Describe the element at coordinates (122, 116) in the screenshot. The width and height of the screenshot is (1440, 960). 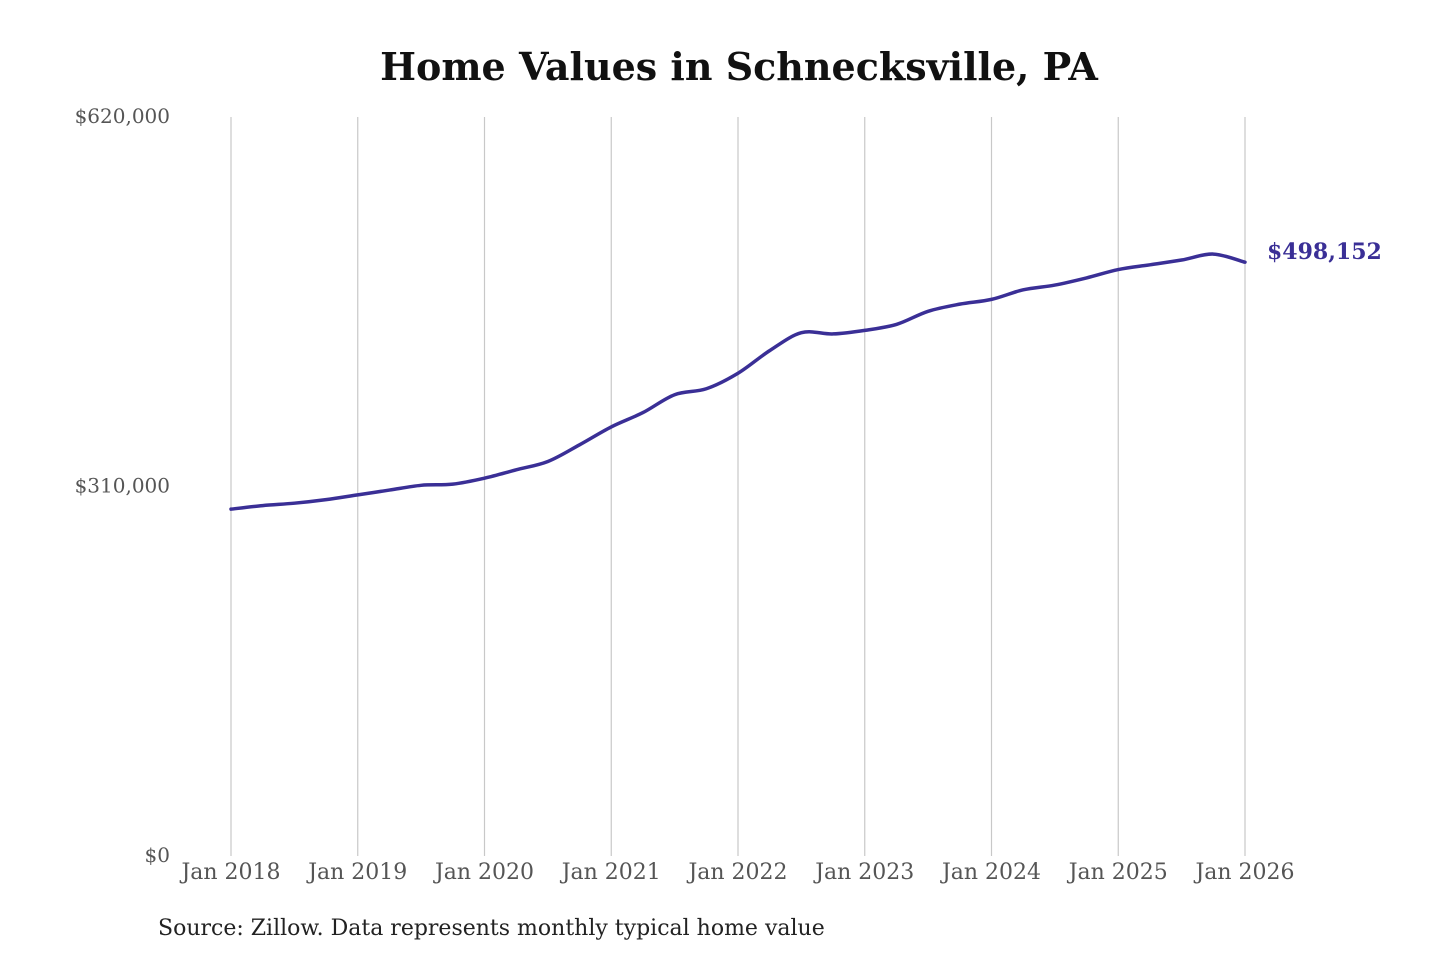
I see `y-tick-label: $620,000` at that location.